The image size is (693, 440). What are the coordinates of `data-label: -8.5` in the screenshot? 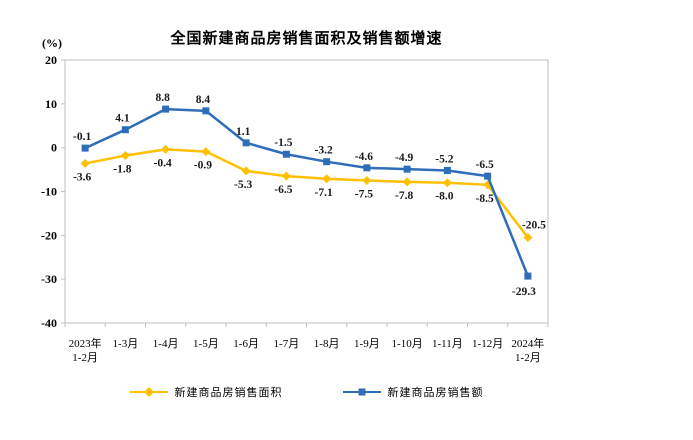 It's located at (485, 199).